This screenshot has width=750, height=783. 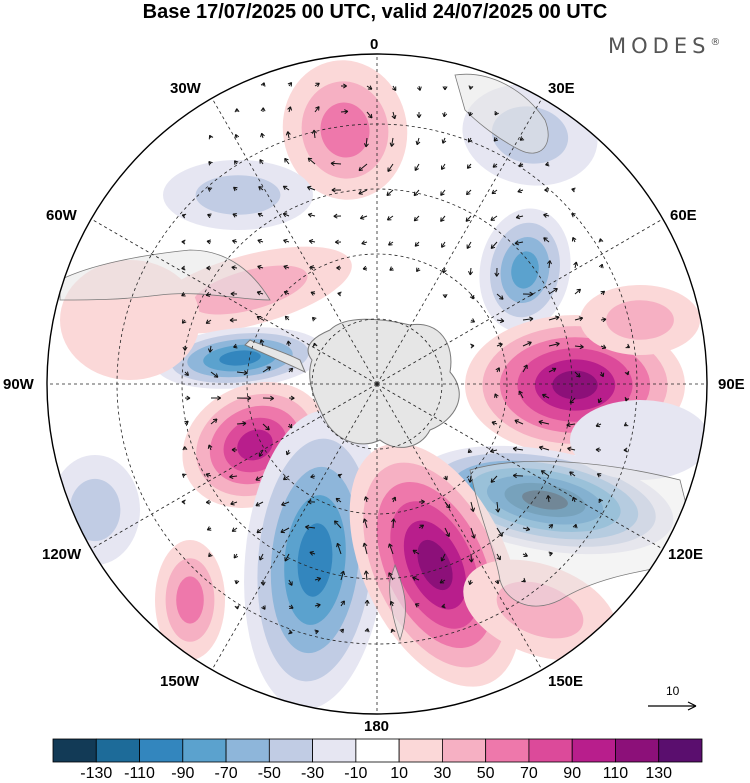 What do you see at coordinates (374, 44) in the screenshot?
I see `lon-label-0: 0` at bounding box center [374, 44].